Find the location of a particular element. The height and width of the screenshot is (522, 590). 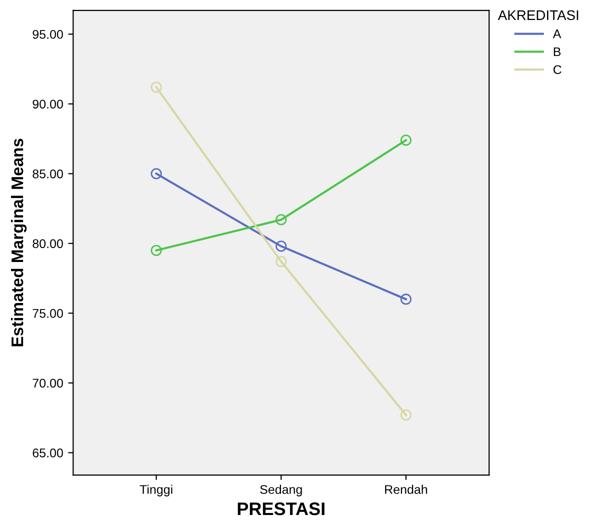

y-tick-label: 65.00 is located at coordinates (47, 453).